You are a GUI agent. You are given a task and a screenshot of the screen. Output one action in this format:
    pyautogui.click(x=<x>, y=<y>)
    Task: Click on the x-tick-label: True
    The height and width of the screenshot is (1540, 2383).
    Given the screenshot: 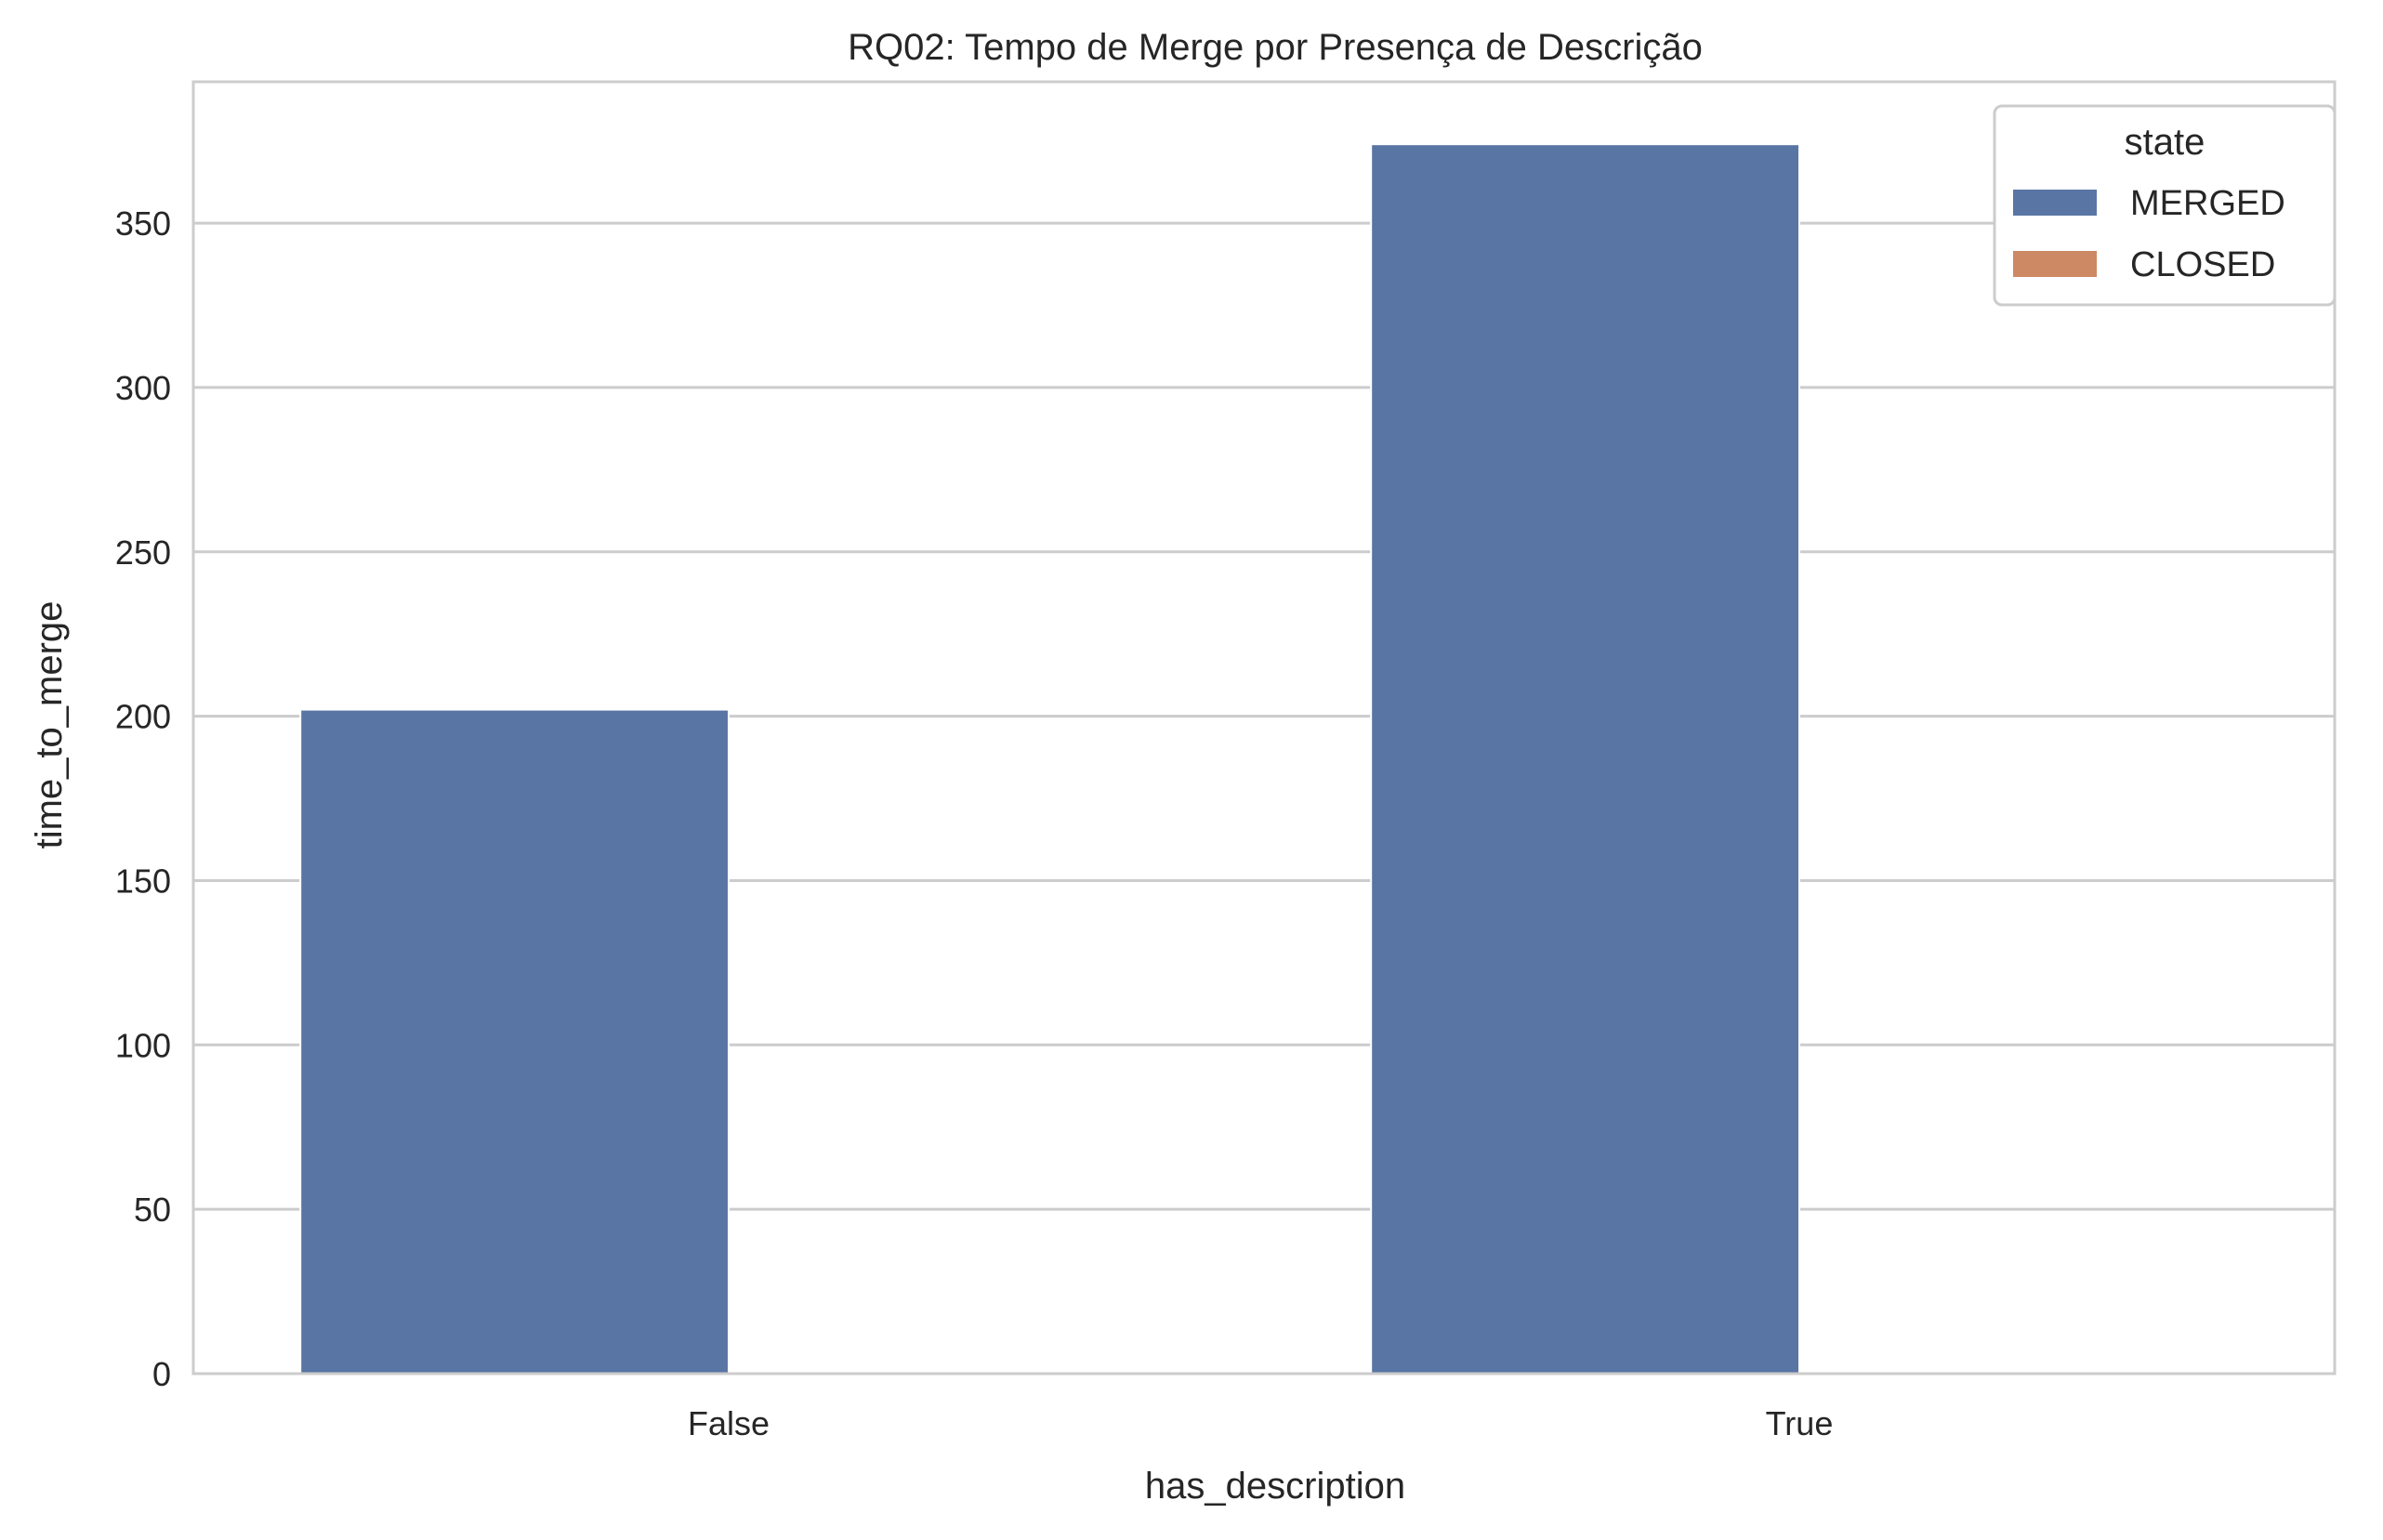 What is the action you would take?
    pyautogui.click(x=1800, y=1423)
    